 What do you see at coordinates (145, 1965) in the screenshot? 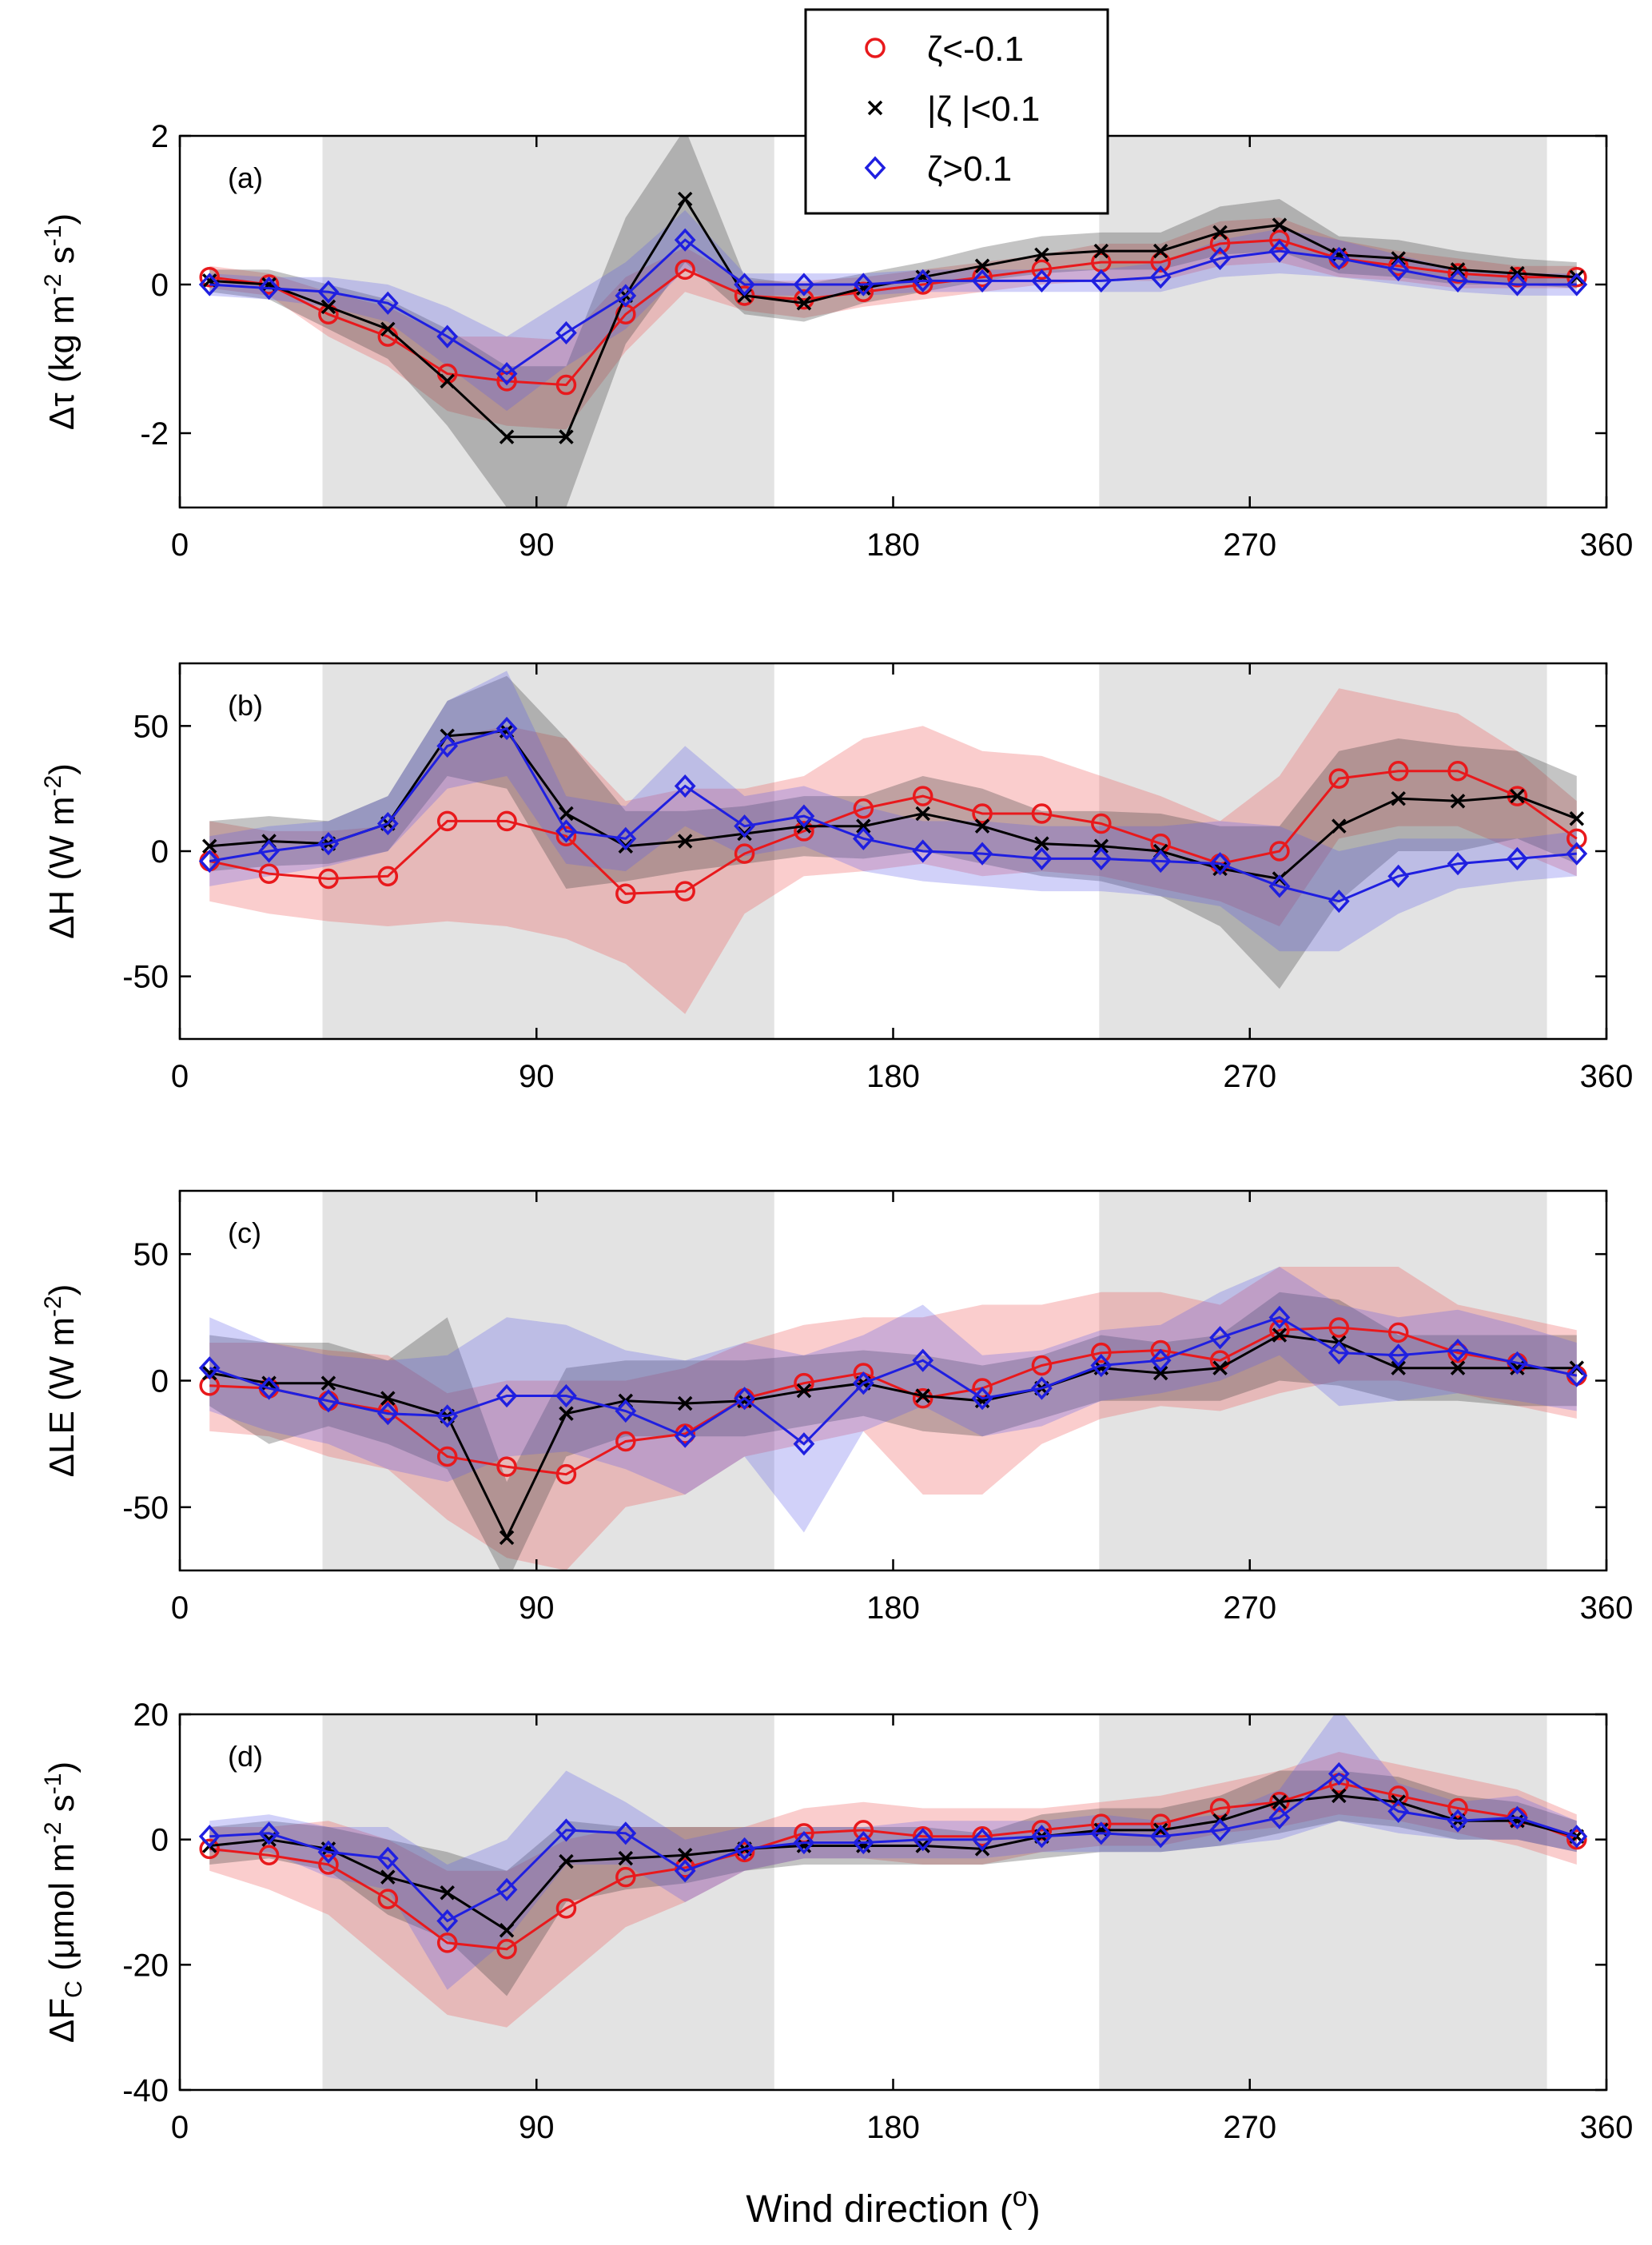
I see `y-tick-label: -20` at bounding box center [145, 1965].